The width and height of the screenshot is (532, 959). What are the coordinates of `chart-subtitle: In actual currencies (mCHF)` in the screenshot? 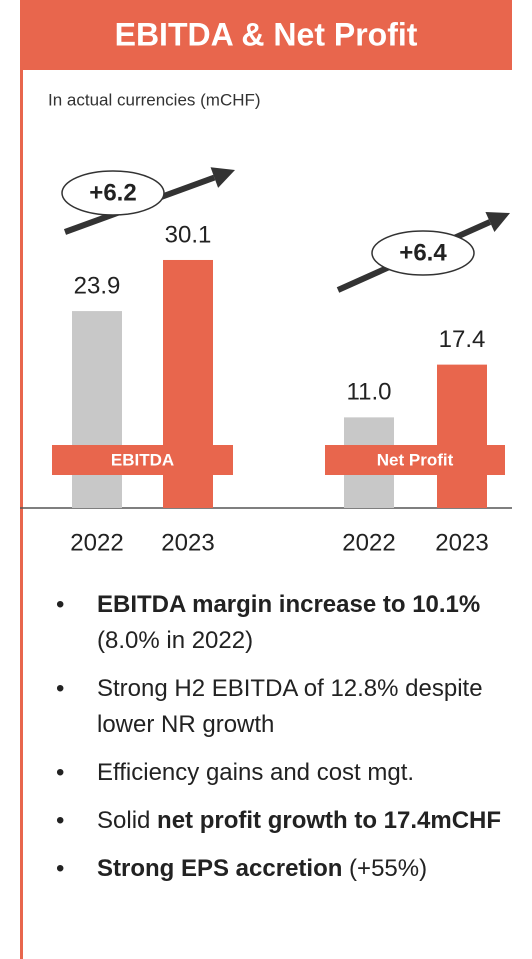 It's located at (154, 99).